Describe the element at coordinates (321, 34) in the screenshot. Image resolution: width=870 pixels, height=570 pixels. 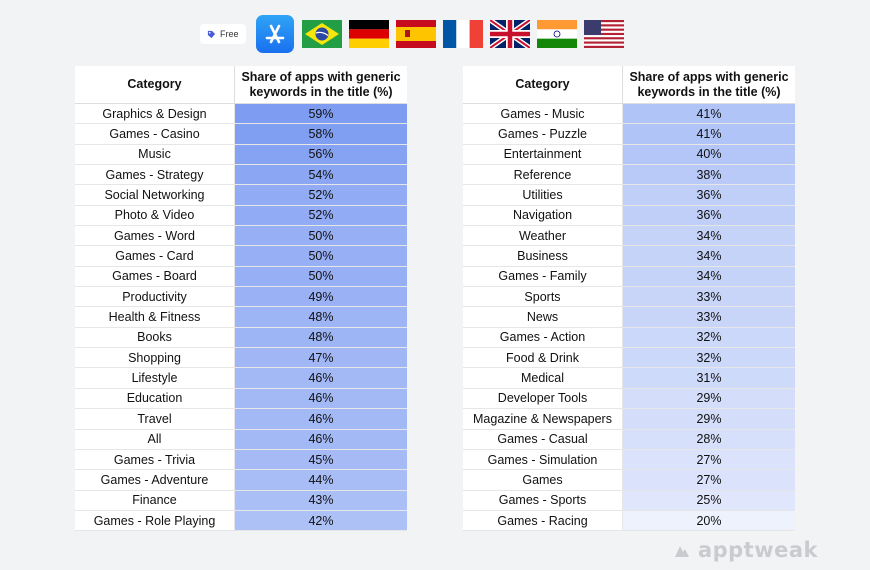
I see `brazil-flag-icon` at that location.